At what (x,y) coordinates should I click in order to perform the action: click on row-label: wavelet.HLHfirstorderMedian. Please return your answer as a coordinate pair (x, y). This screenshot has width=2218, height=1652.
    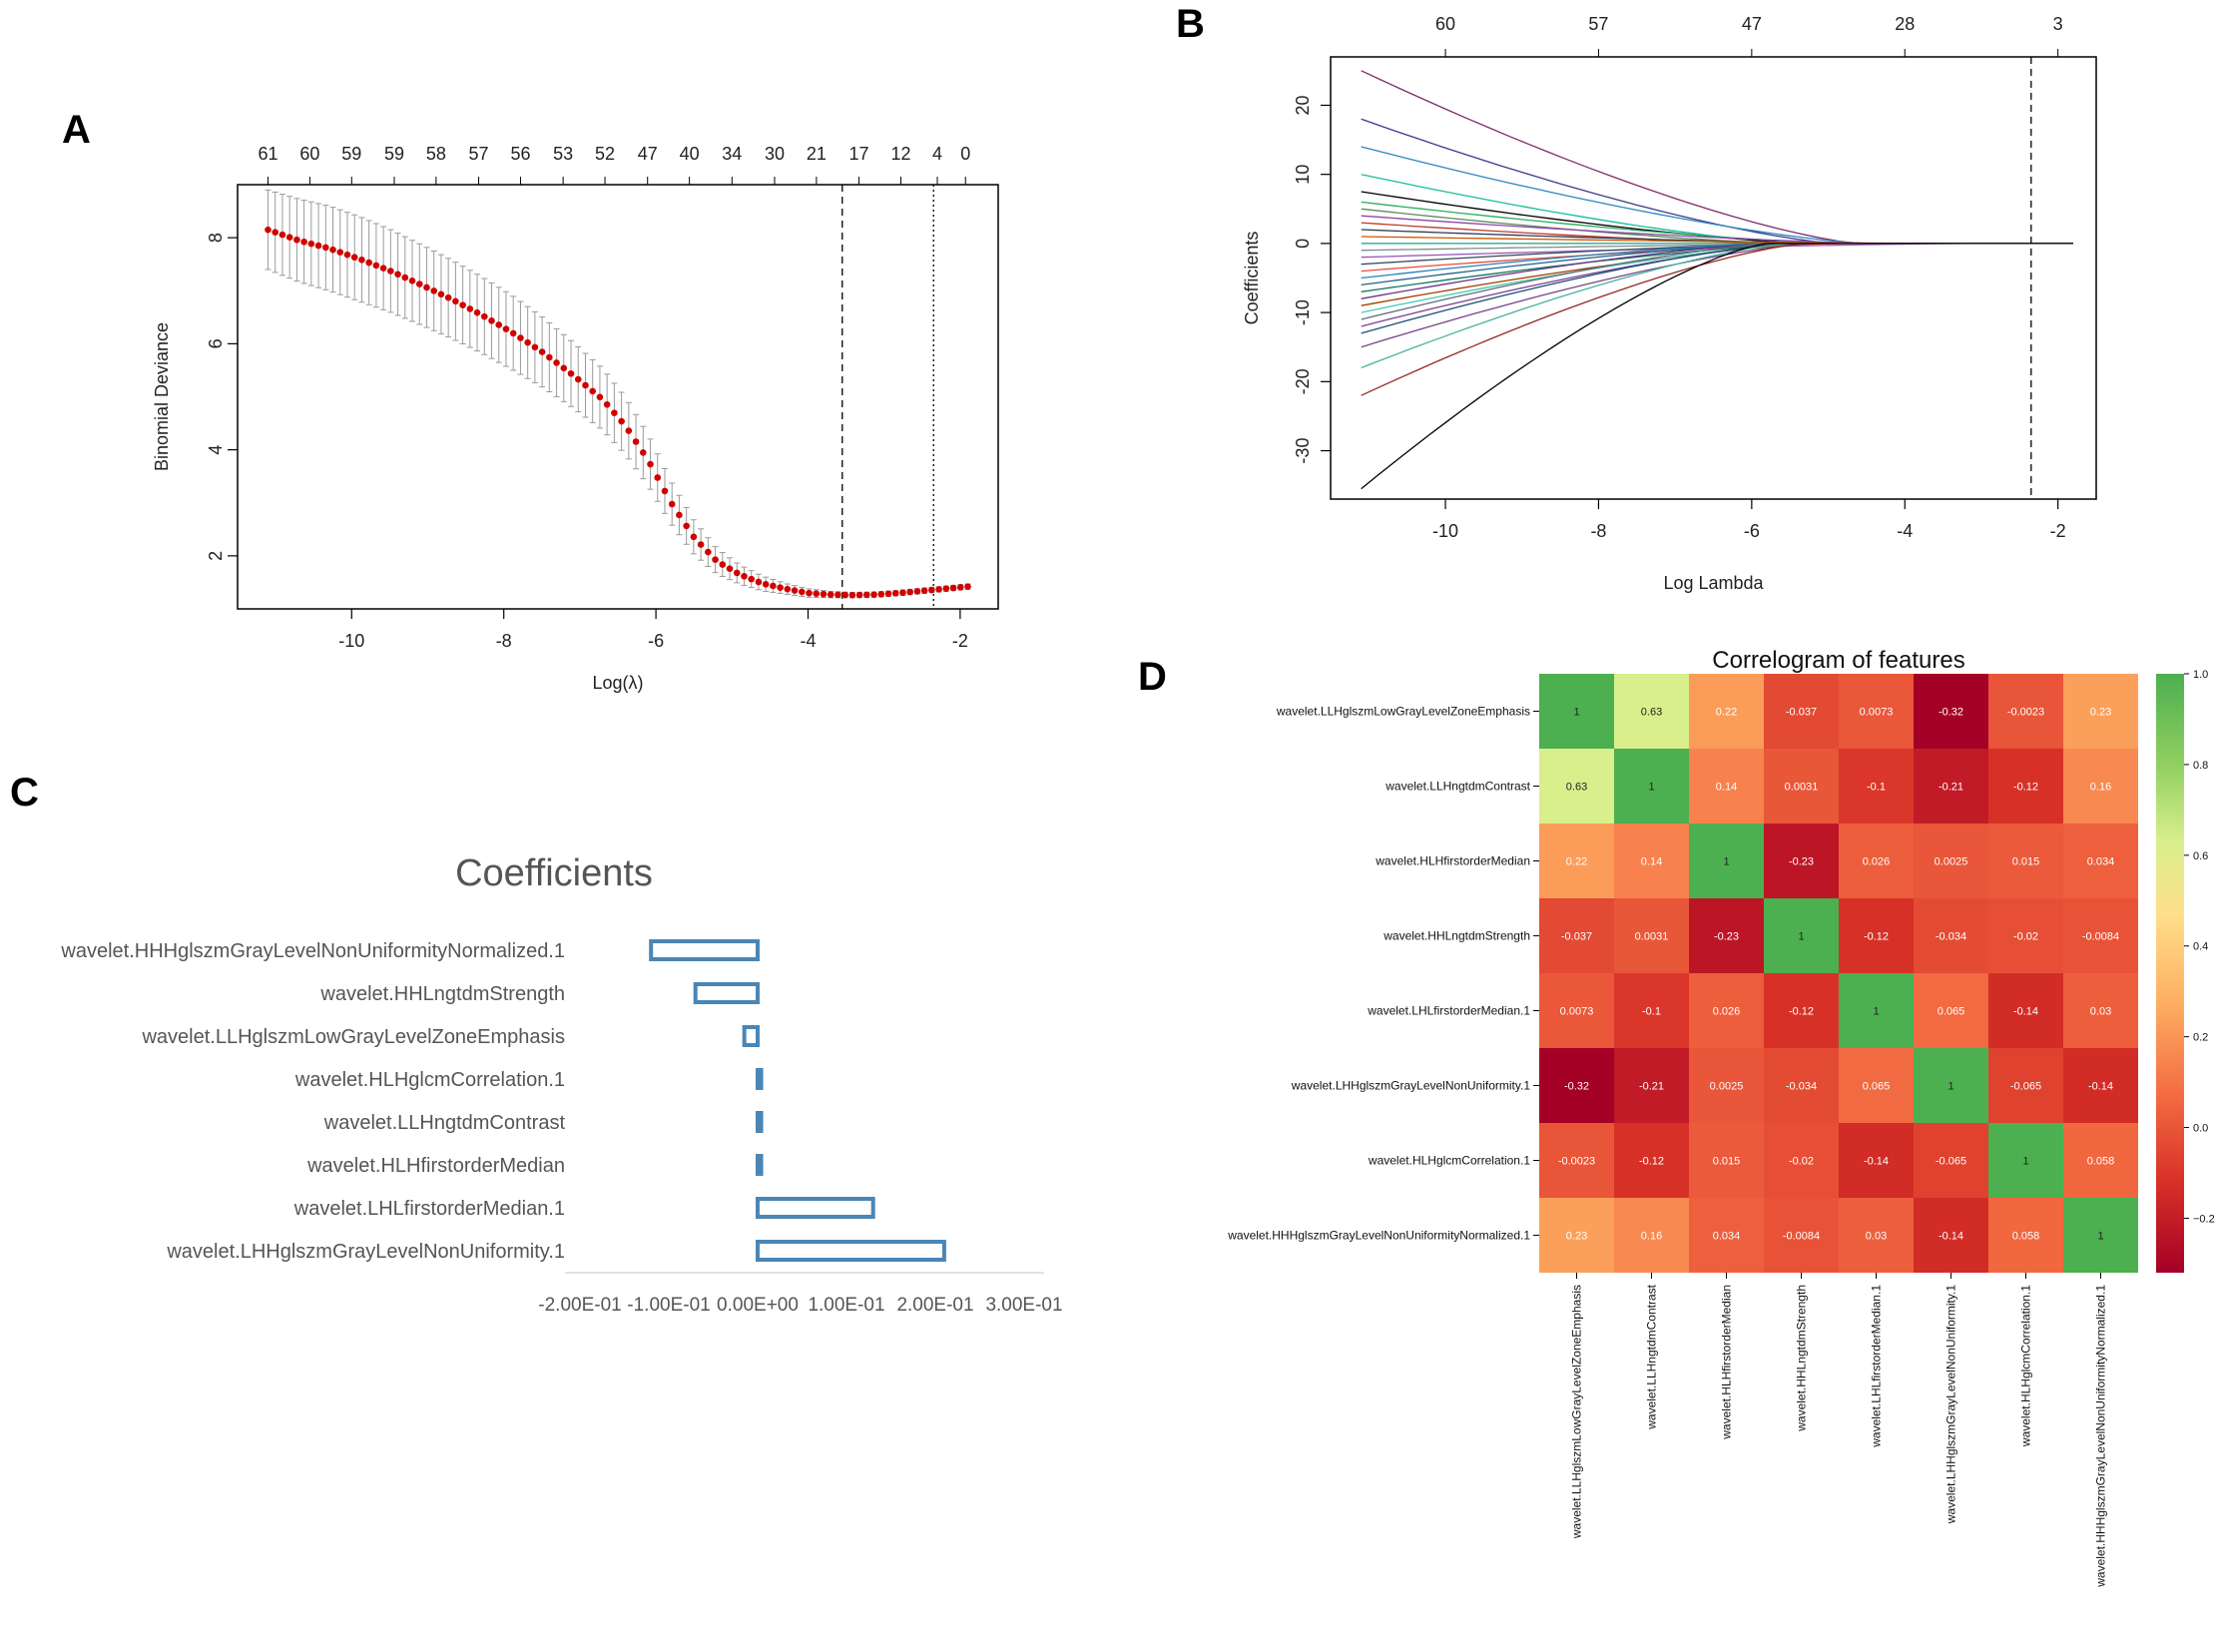
    Looking at the image, I should click on (1453, 861).